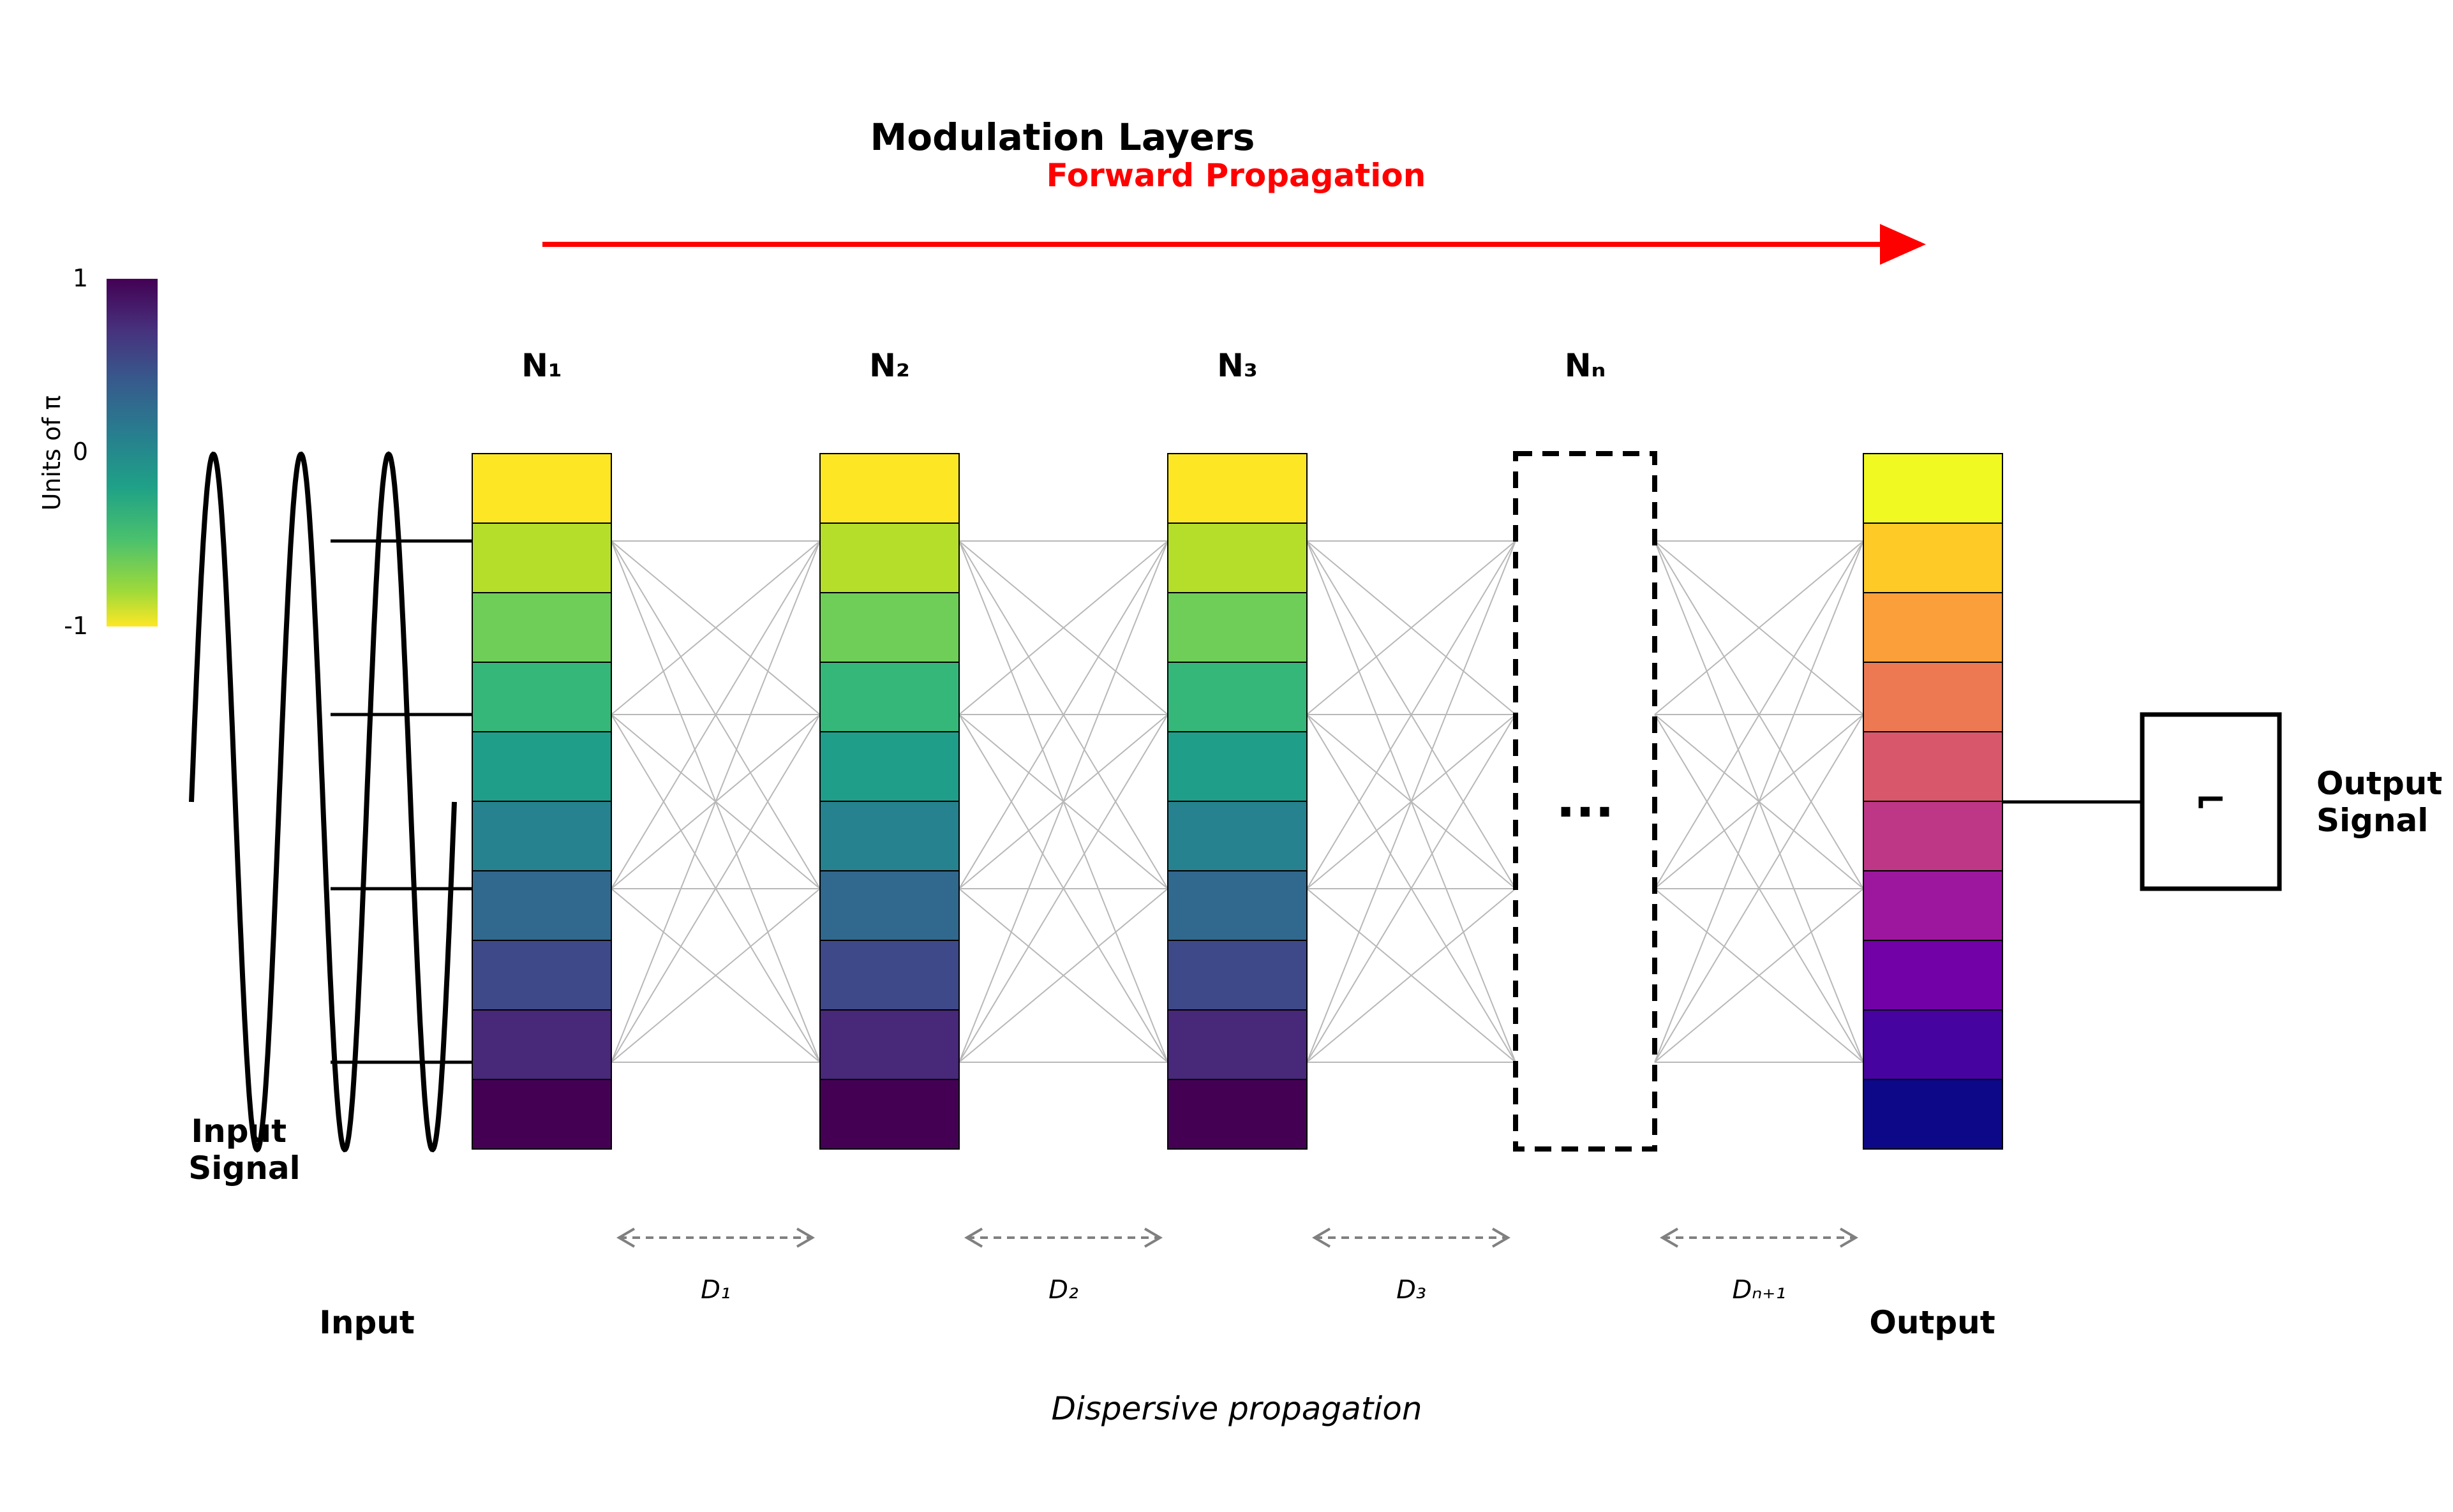 The height and width of the screenshot is (1512, 2453). Describe the element at coordinates (76, 626) in the screenshot. I see `colorbar-tick-min: -1` at that location.